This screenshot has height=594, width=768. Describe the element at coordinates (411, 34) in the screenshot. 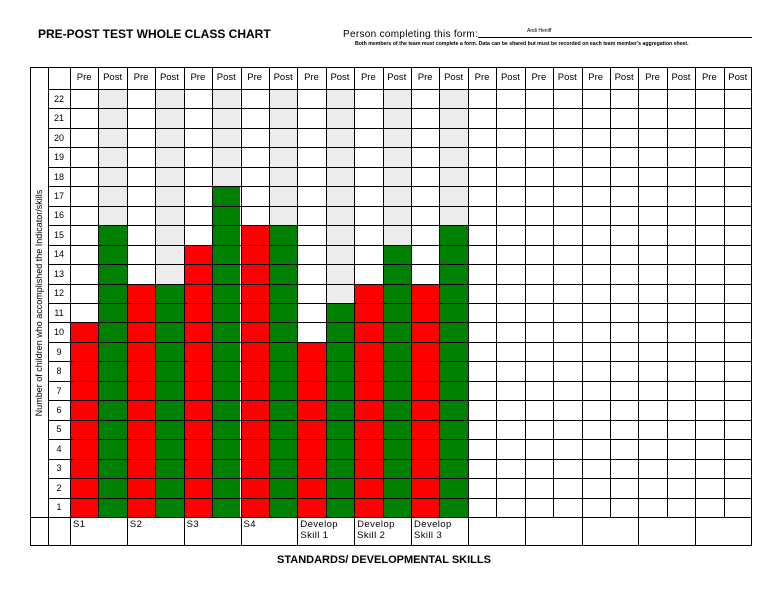

I see `form-label: Person completing this form:` at that location.